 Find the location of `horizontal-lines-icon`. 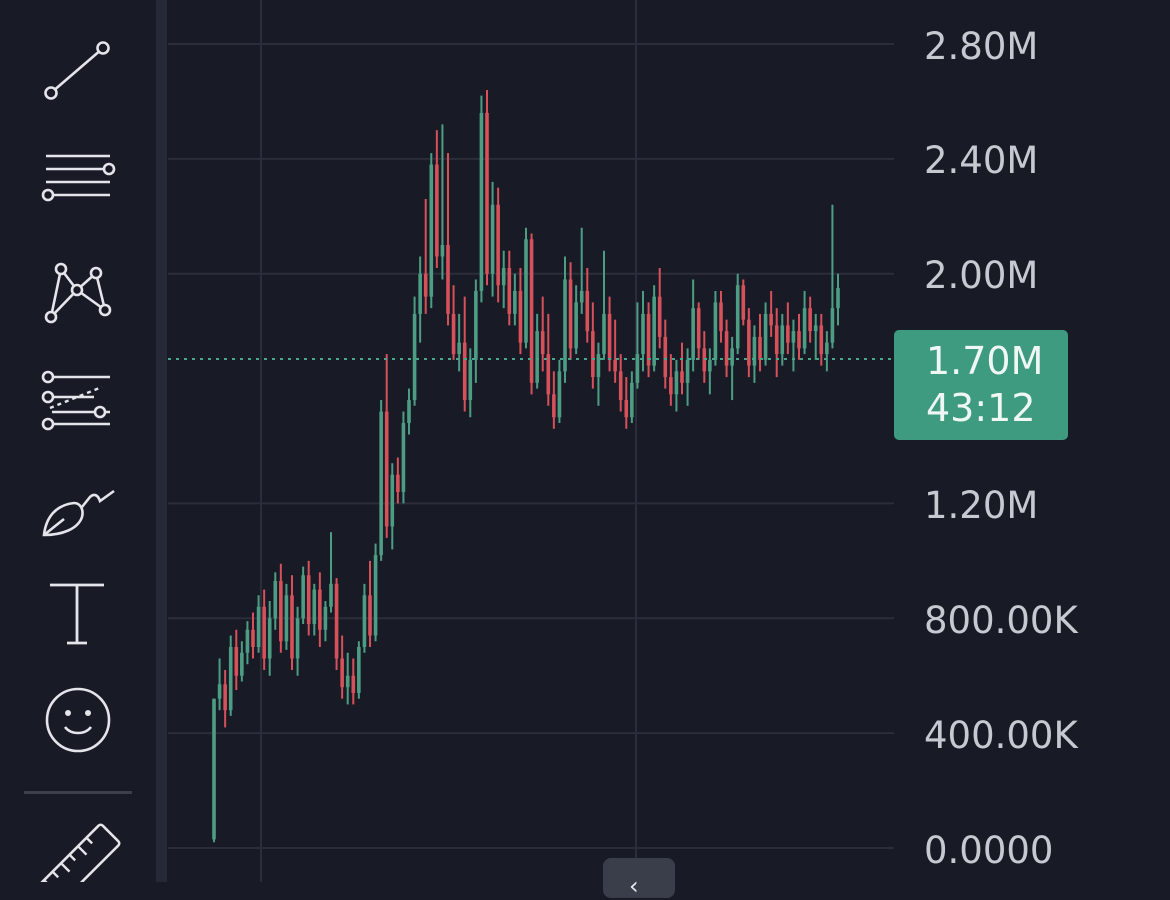

horizontal-lines-icon is located at coordinates (78, 178).